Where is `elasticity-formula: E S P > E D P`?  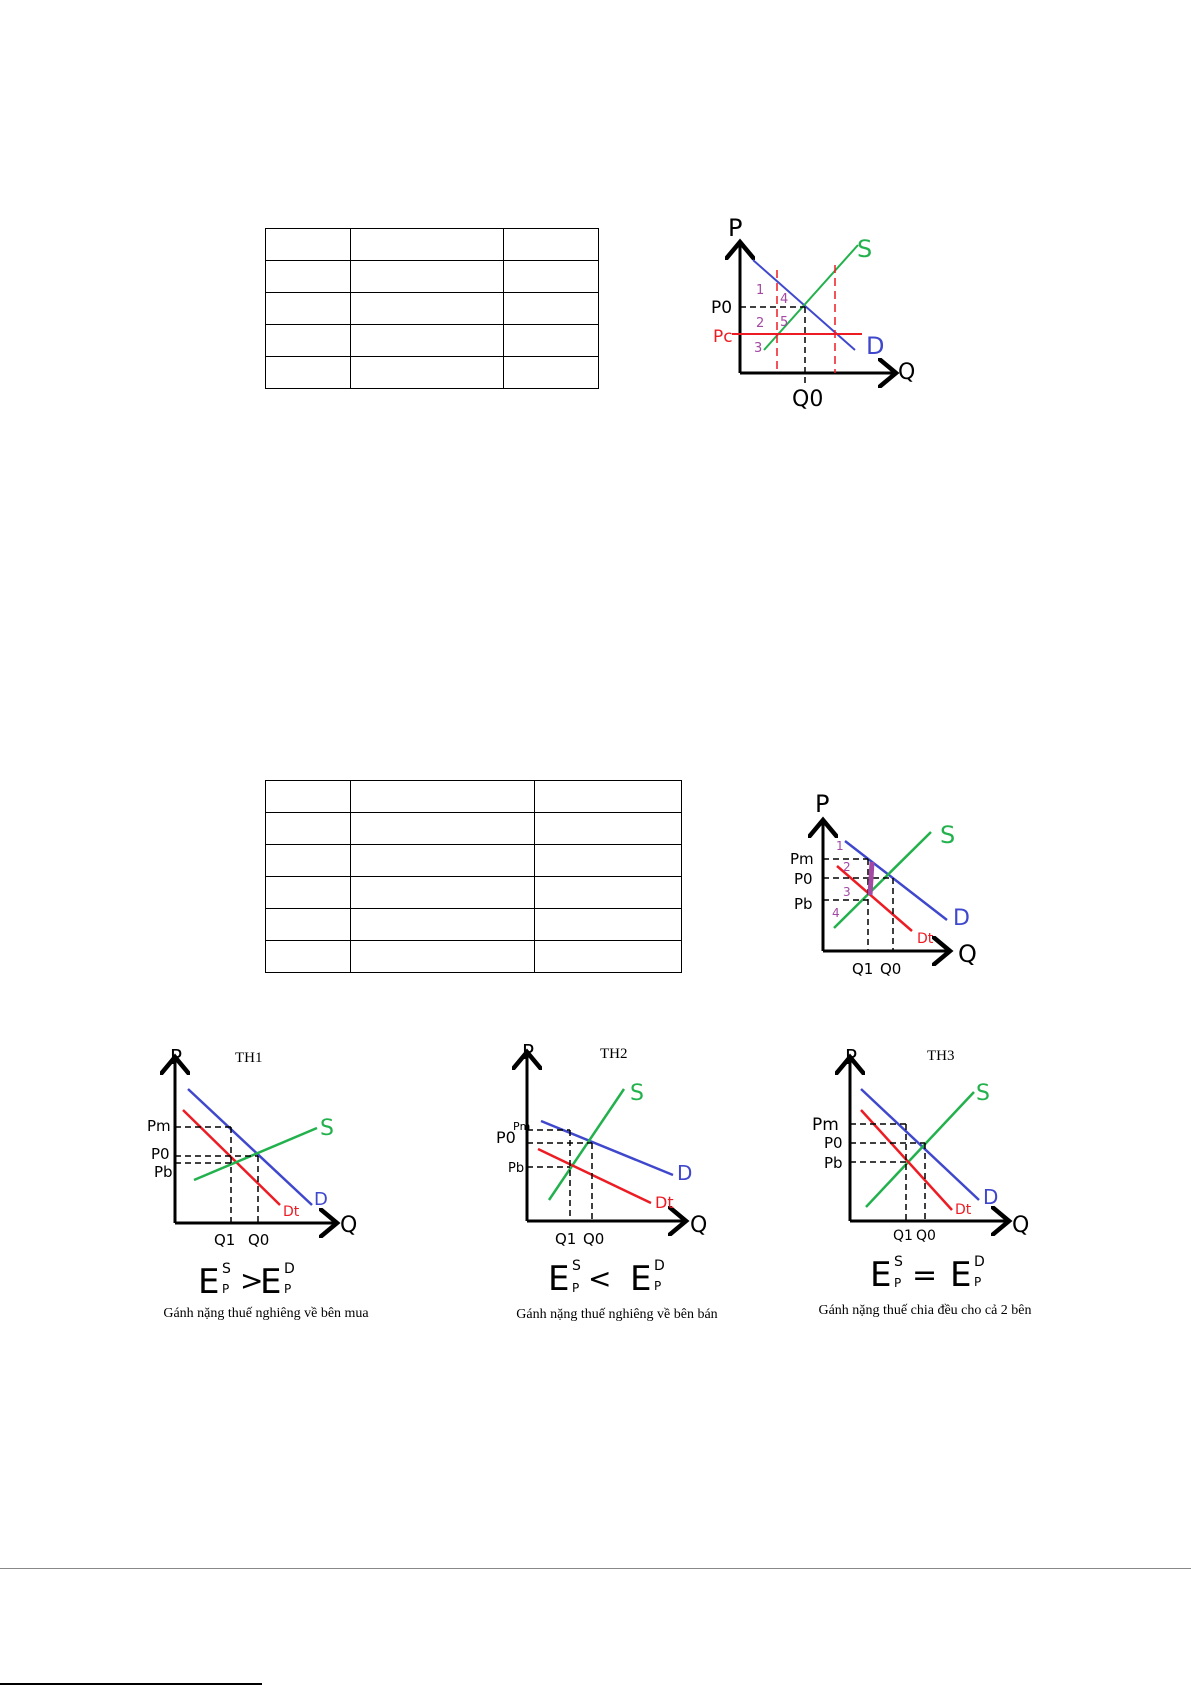 elasticity-formula: E S P > E D P is located at coordinates (246, 1281).